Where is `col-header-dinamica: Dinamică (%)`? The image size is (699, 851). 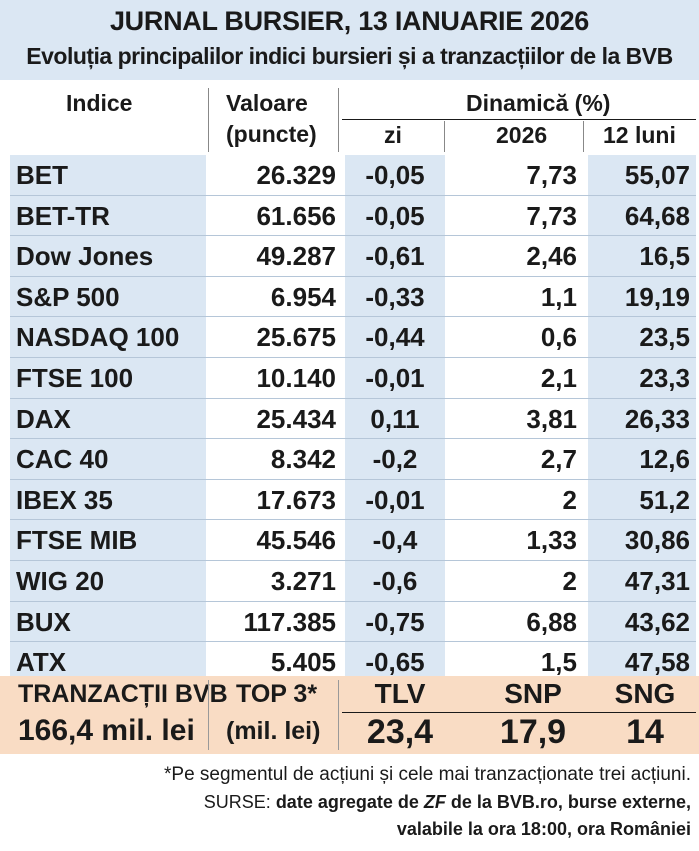
col-header-dinamica: Dinamică (%) is located at coordinates (538, 103).